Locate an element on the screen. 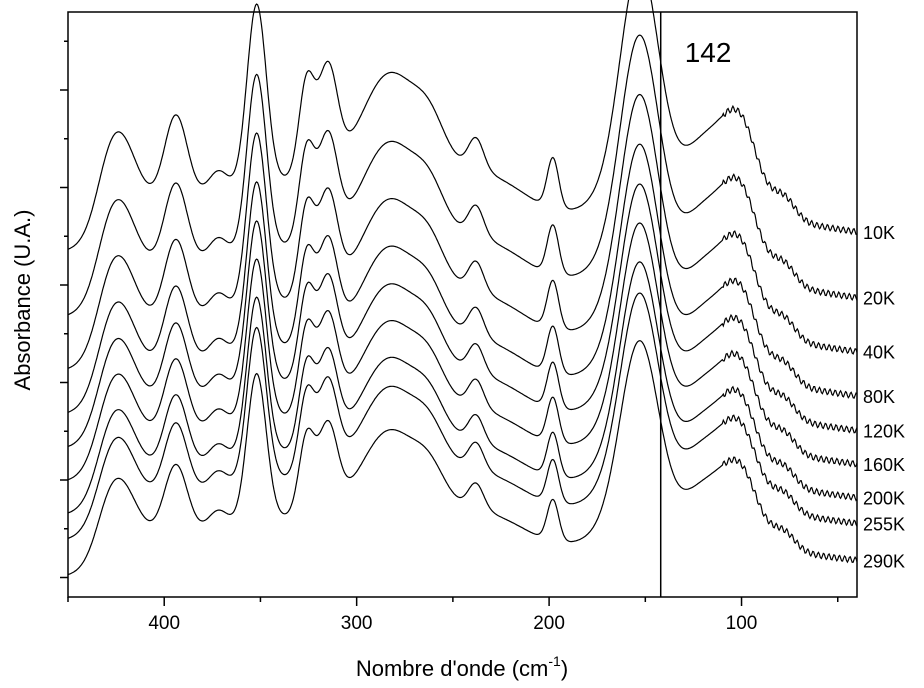  series-label-255K: 255K is located at coordinates (884, 524).